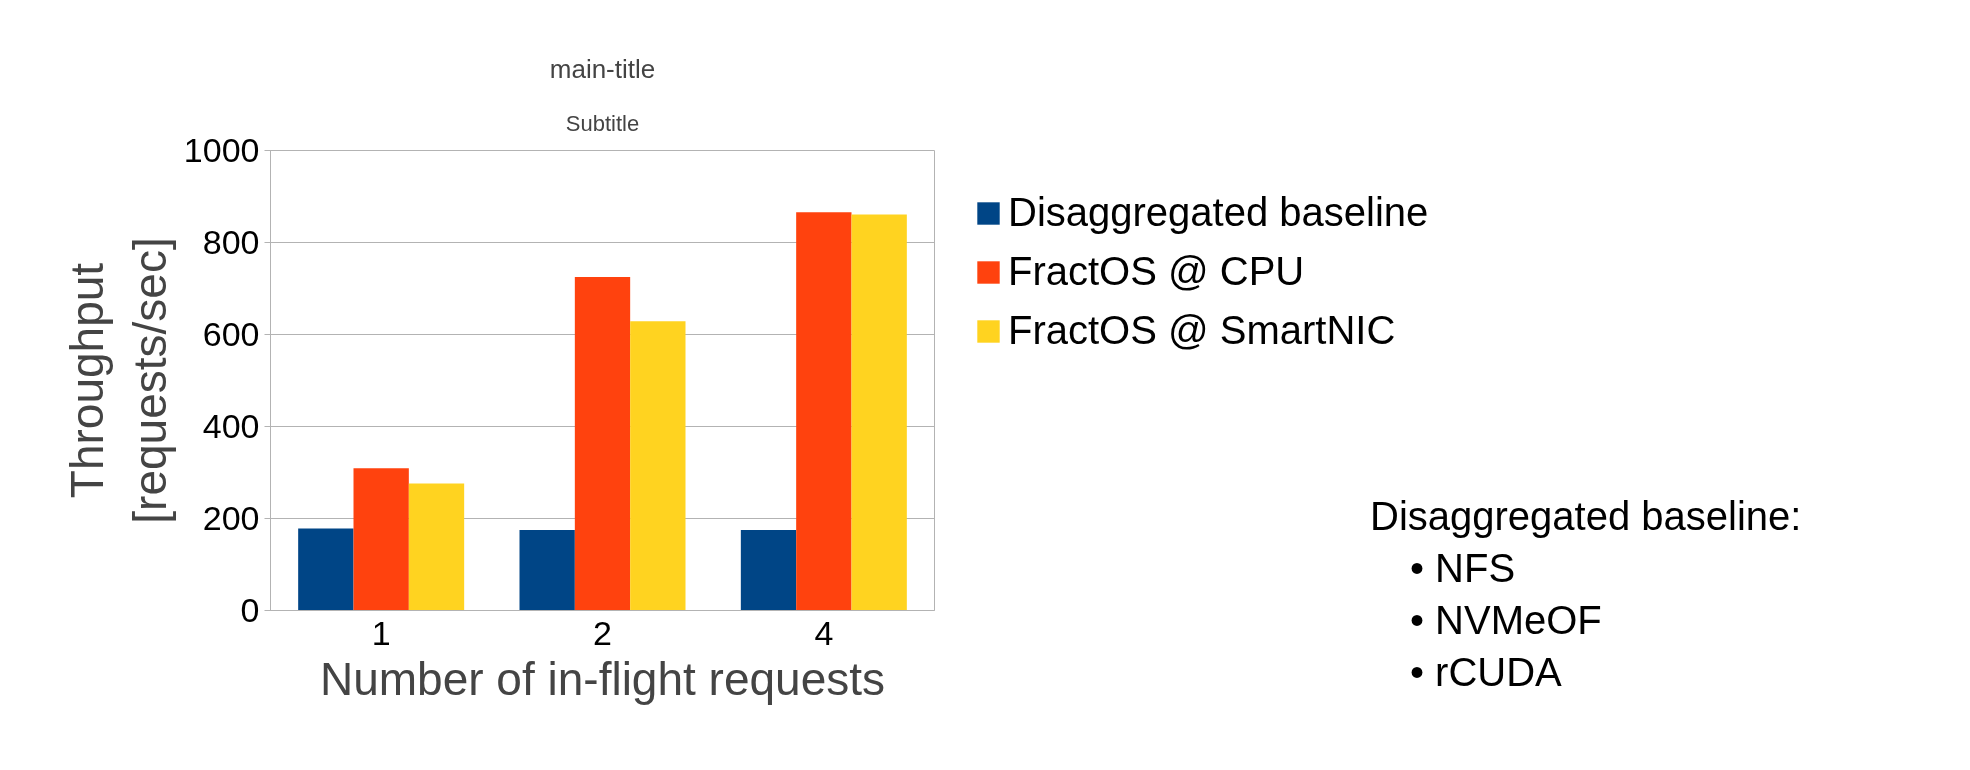 Image resolution: width=1970 pixels, height=770 pixels. What do you see at coordinates (1156, 271) in the screenshot?
I see `legend-label: FractOS @ CPU` at bounding box center [1156, 271].